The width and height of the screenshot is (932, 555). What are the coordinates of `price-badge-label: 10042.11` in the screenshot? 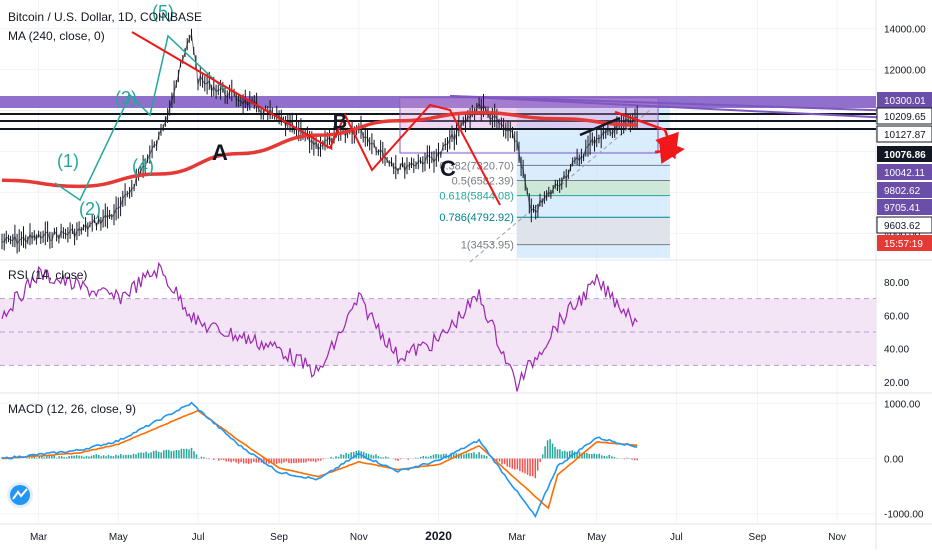 It's located at (904, 173).